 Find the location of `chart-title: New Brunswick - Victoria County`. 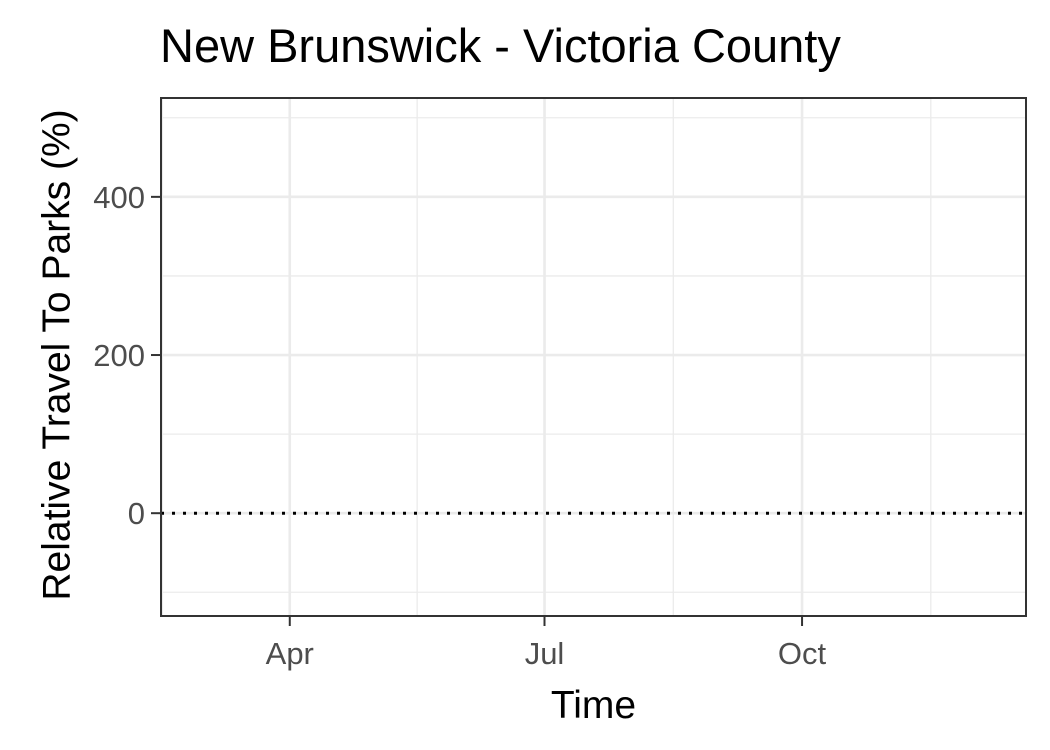

chart-title: New Brunswick - Victoria County is located at coordinates (500, 45).